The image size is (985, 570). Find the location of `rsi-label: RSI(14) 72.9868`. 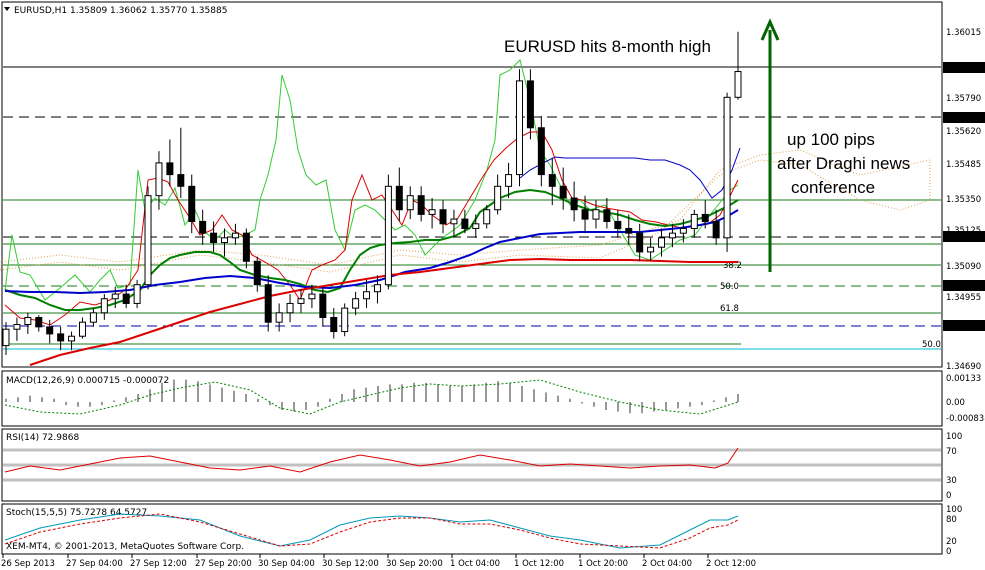

rsi-label: RSI(14) 72.9868 is located at coordinates (42, 438).